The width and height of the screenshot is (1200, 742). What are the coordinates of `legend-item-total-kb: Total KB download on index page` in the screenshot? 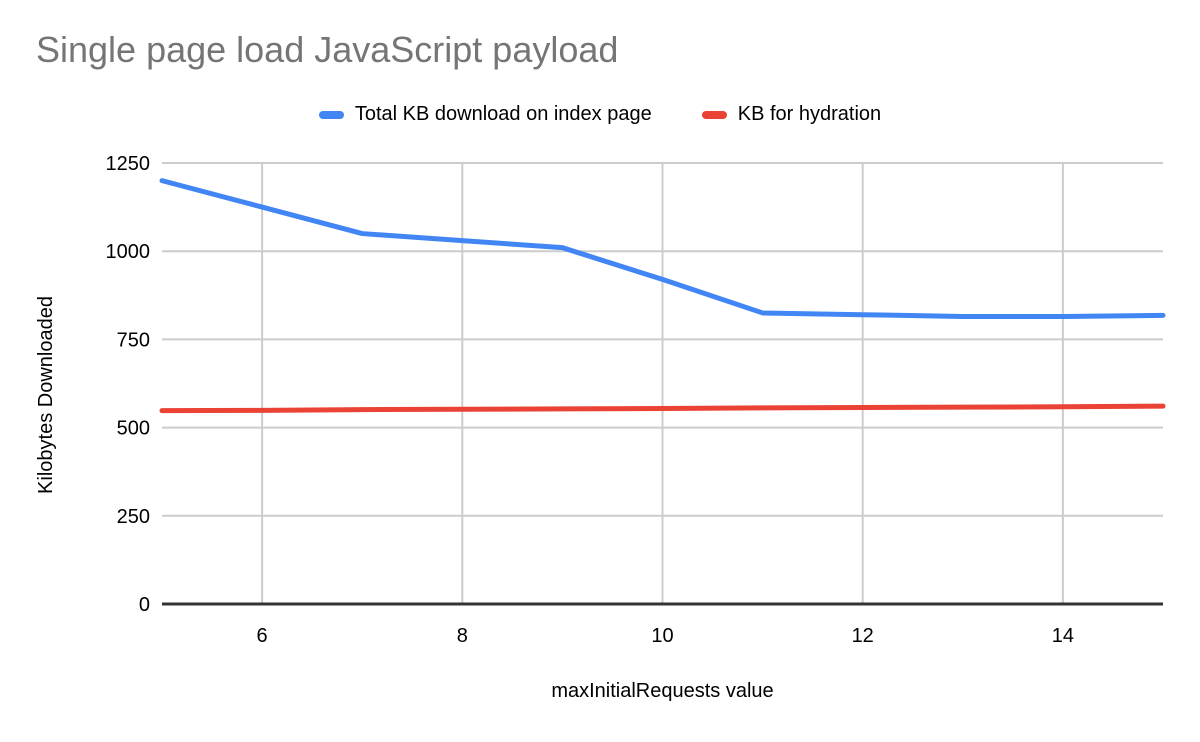 It's located at (485, 114).